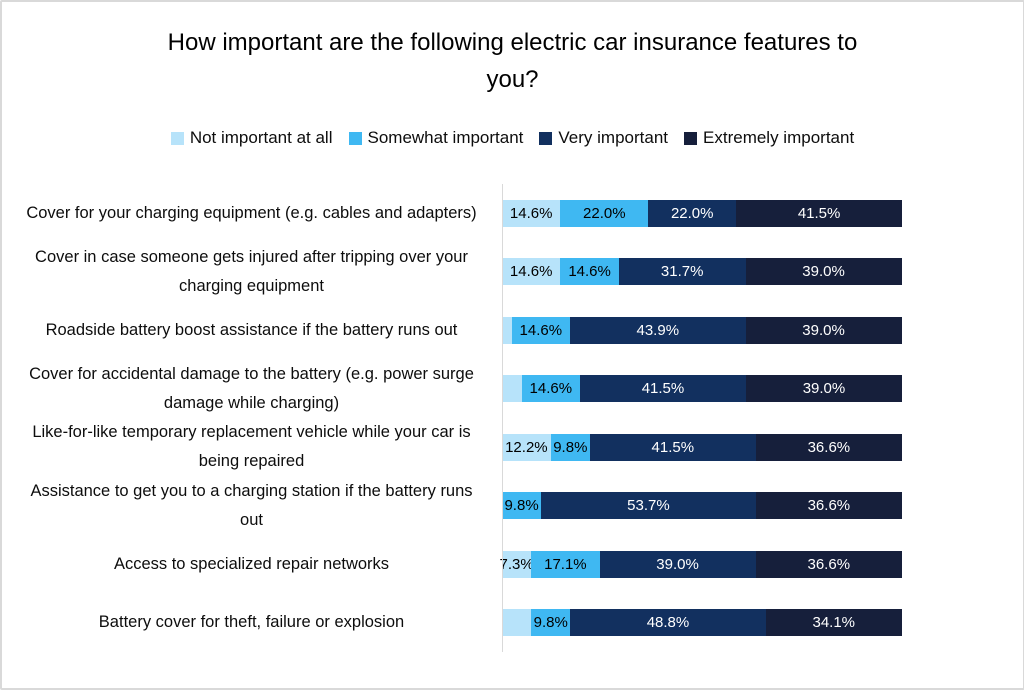 This screenshot has height=690, width=1024. I want to click on legend-label: Extremely important, so click(779, 137).